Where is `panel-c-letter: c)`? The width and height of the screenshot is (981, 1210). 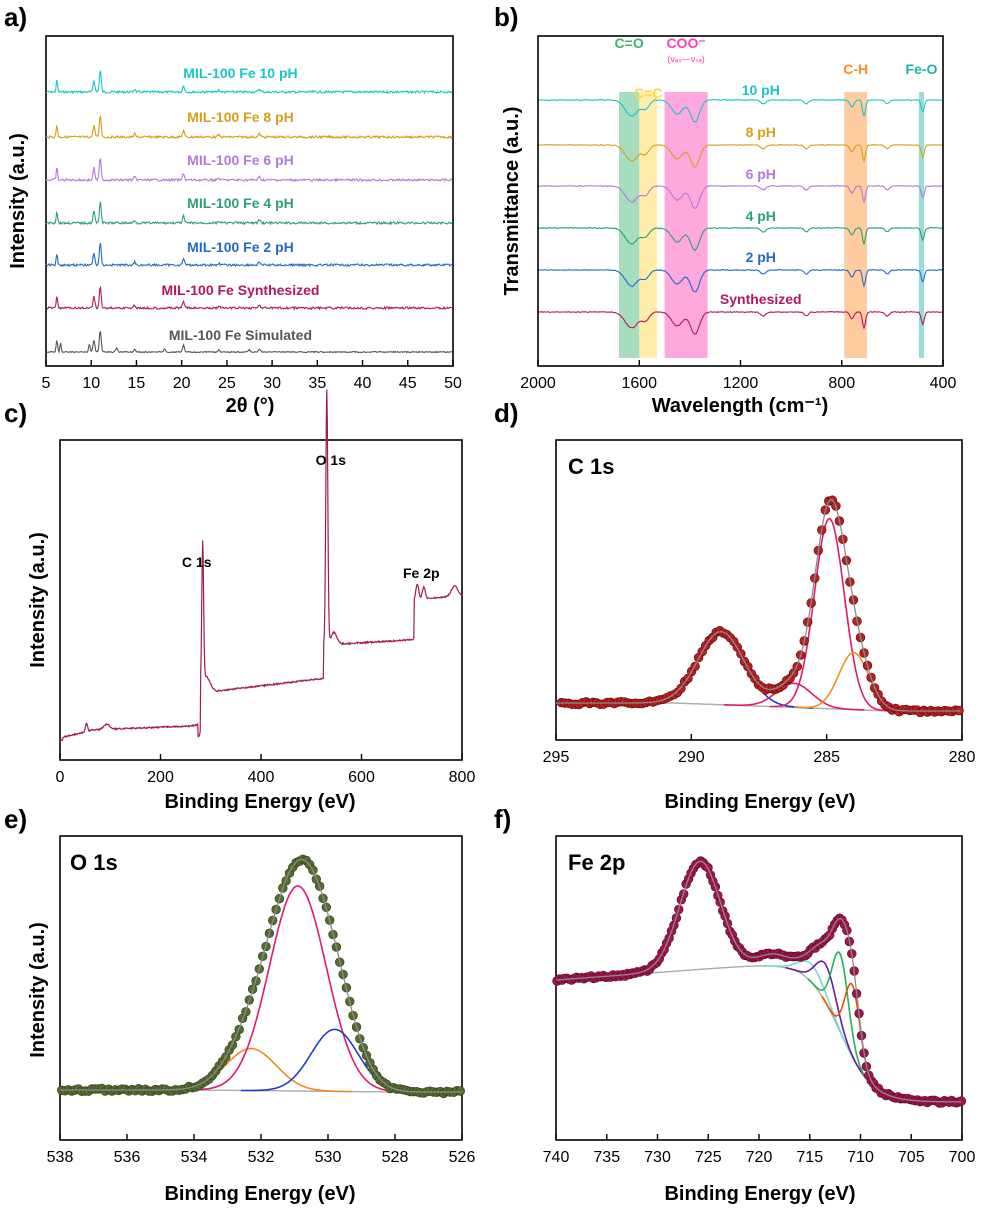
panel-c-letter: c) is located at coordinates (15, 413).